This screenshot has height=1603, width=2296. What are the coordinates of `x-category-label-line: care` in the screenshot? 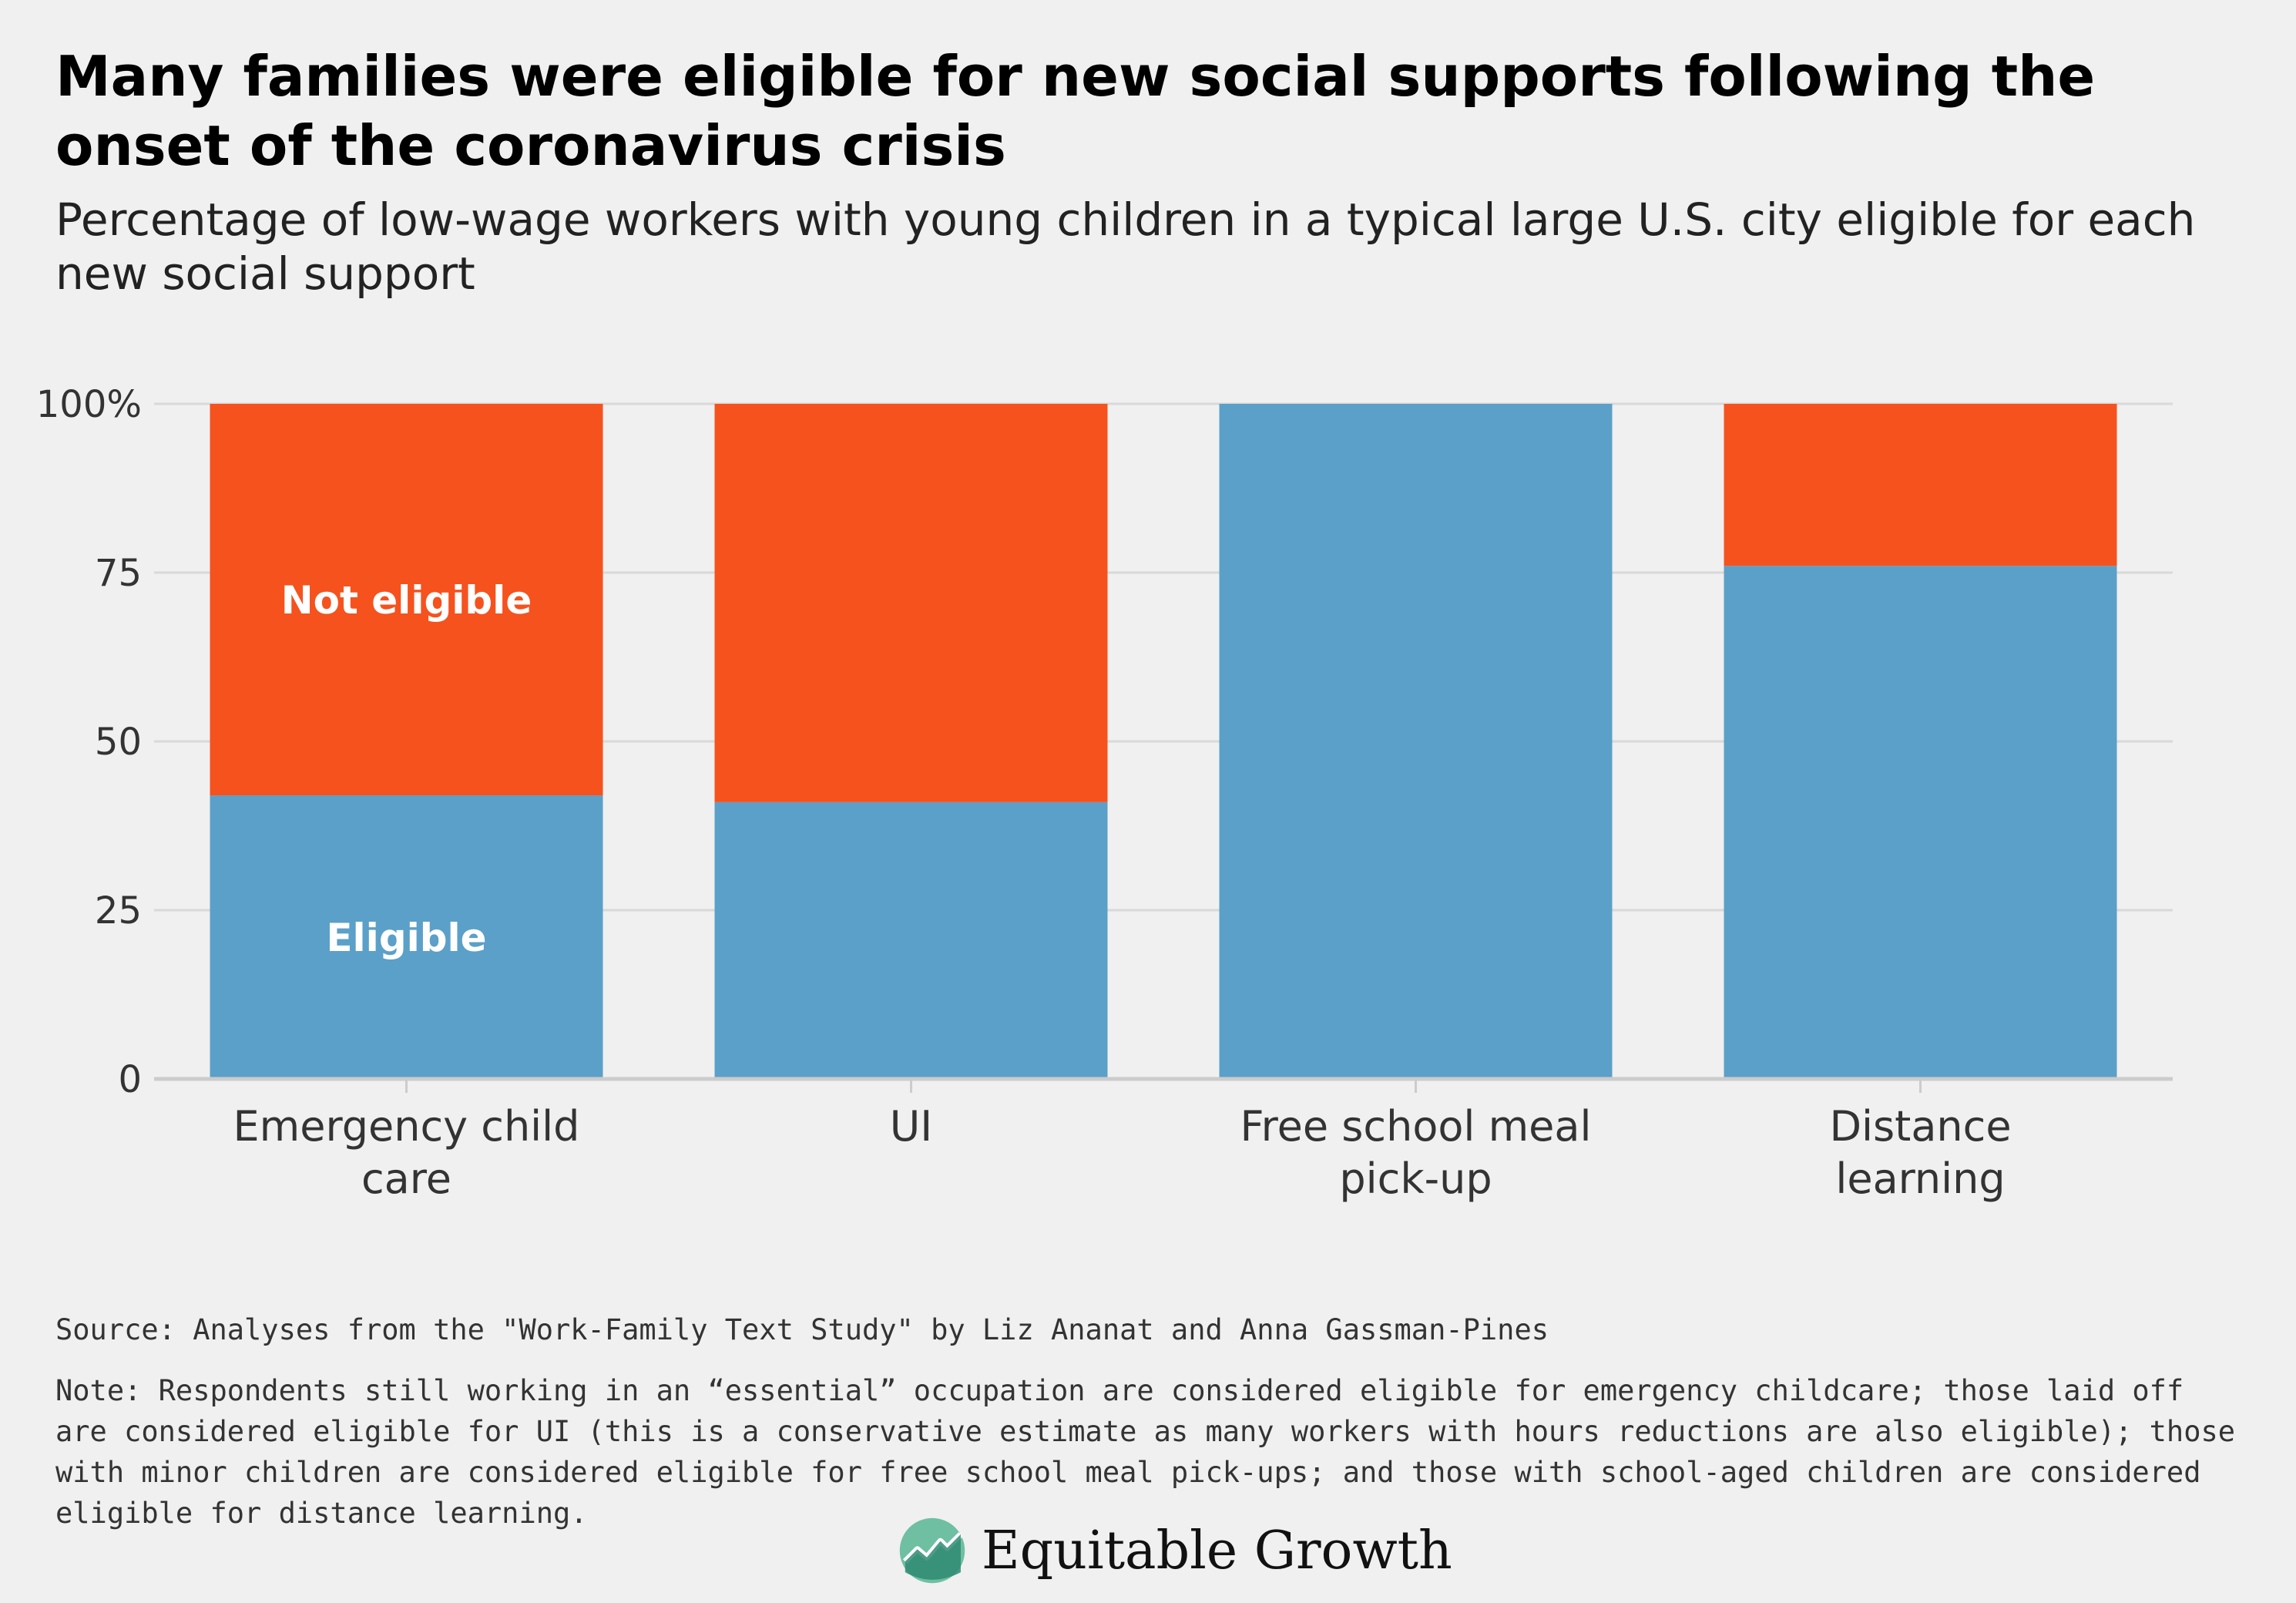 It's located at (406, 1178).